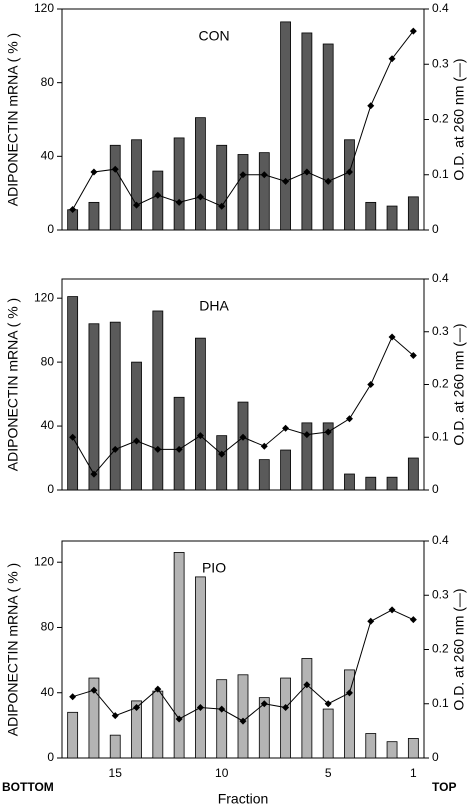 The height and width of the screenshot is (808, 474). Describe the element at coordinates (116, 773) in the screenshot. I see `x-tick-label: 15` at that location.